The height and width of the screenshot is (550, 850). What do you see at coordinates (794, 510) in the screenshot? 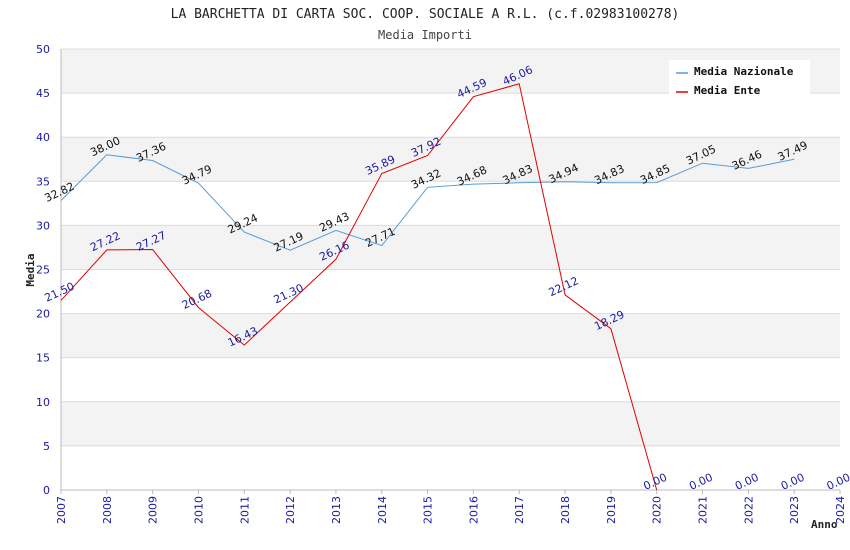
I see `x-tick-label-2023: 2023` at bounding box center [794, 510].